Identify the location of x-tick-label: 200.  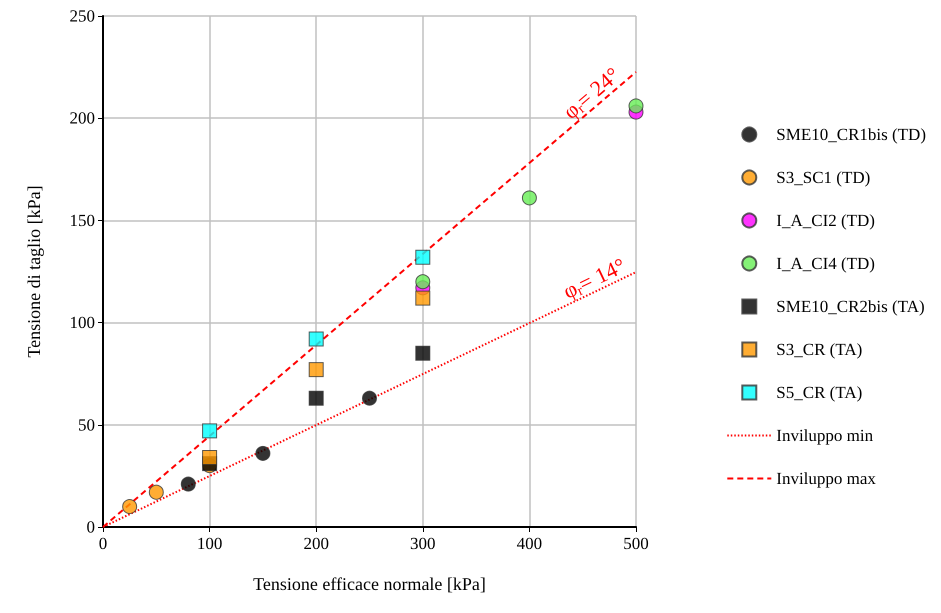
(316, 543).